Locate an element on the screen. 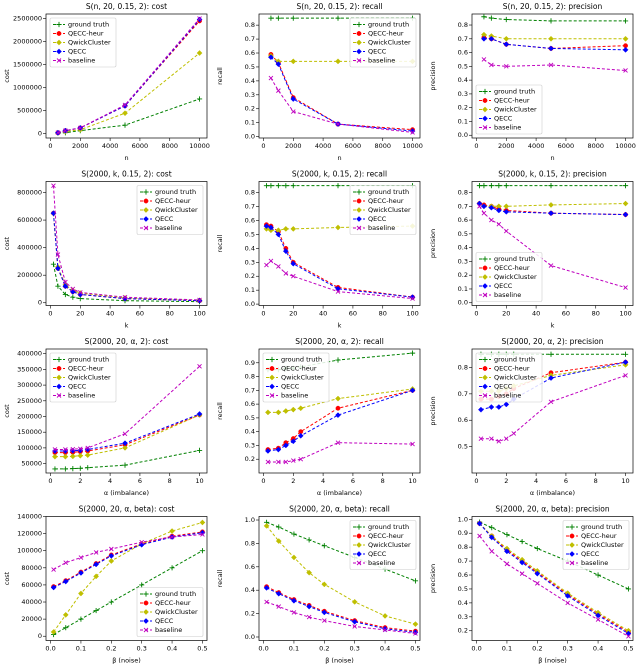  y-tick-label: 0.5 is located at coordinates (463, 234).